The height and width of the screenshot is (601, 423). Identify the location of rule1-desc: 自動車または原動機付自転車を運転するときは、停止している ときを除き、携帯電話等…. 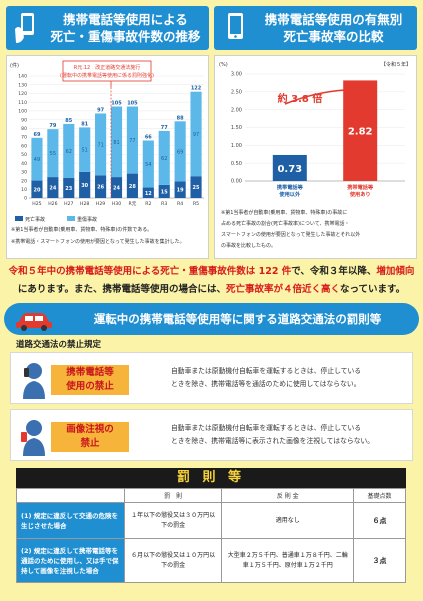
(286, 378).